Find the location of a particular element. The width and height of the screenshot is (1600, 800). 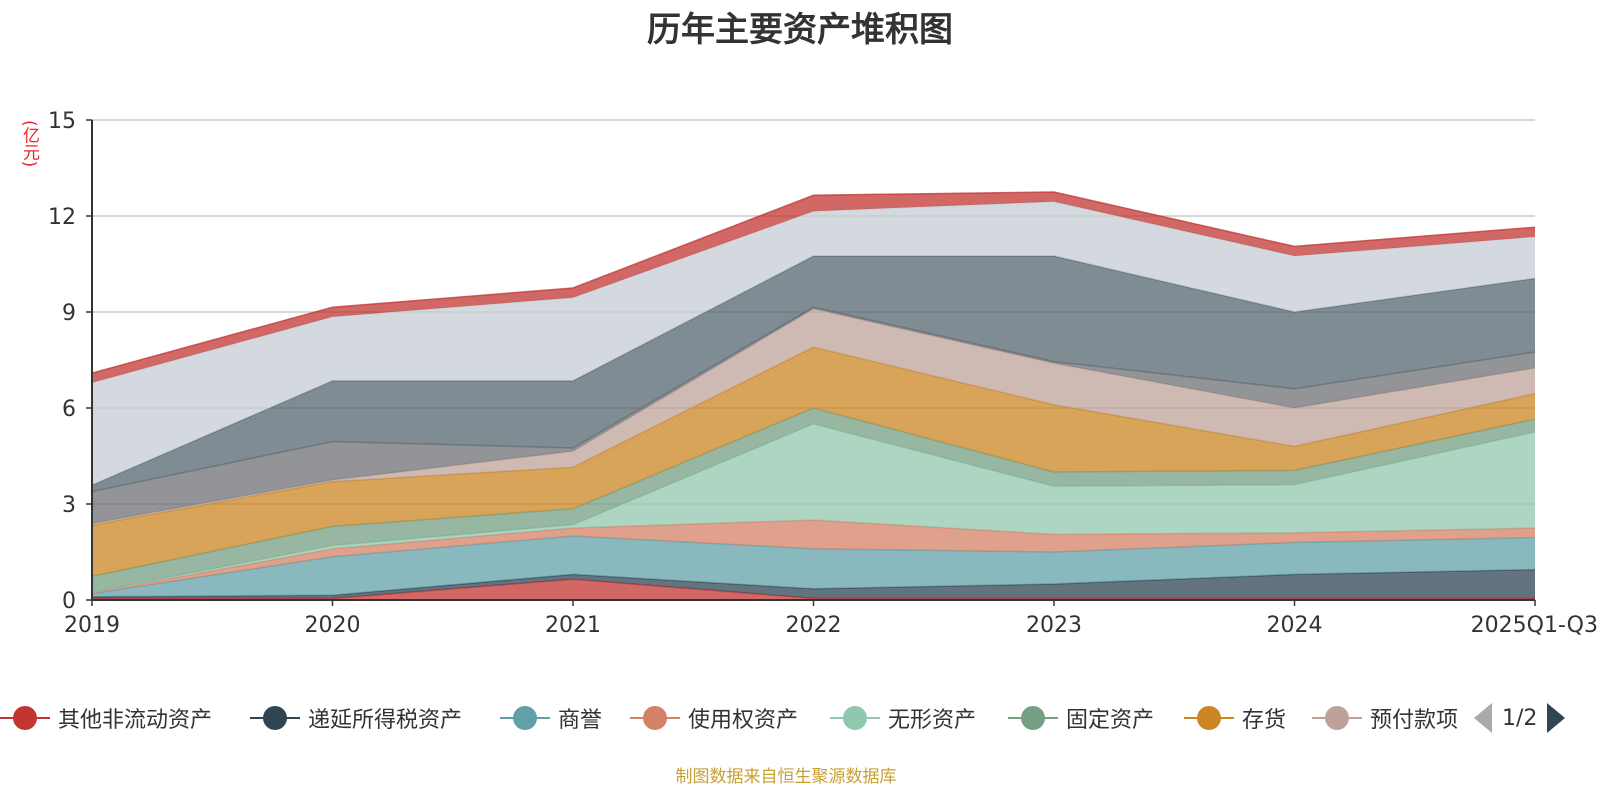

legend-item: 使用权资产 is located at coordinates (714, 718).